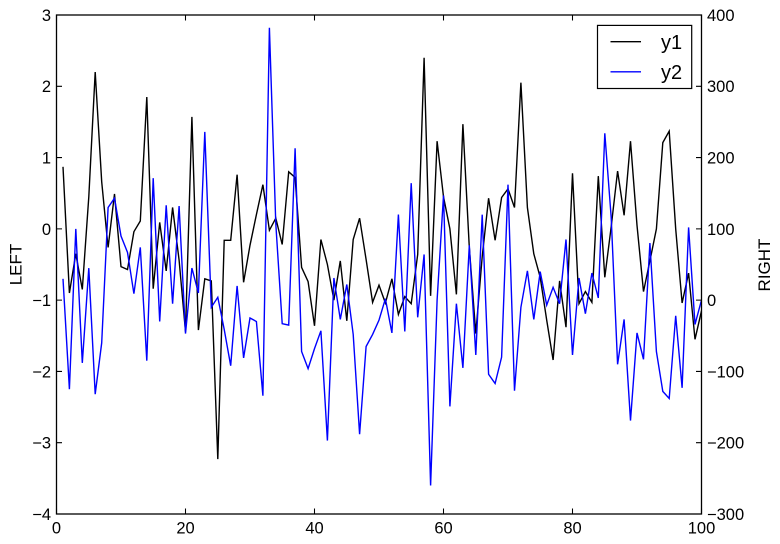 This screenshot has height=544, width=780. Describe the element at coordinates (314, 529) in the screenshot. I see `svg-text: 40` at that location.